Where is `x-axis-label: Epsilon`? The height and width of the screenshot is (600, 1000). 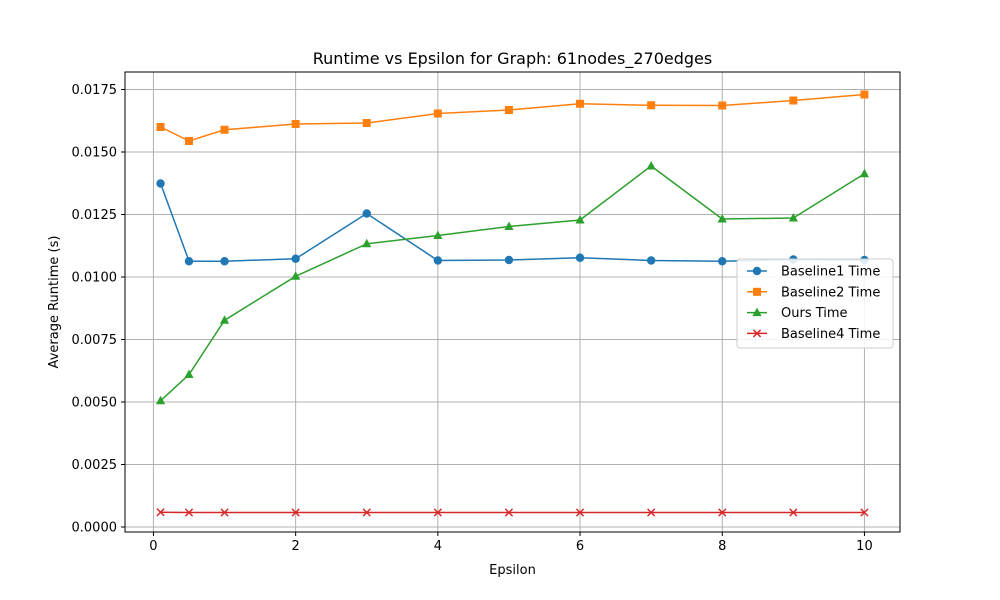 x-axis-label: Epsilon is located at coordinates (512, 570).